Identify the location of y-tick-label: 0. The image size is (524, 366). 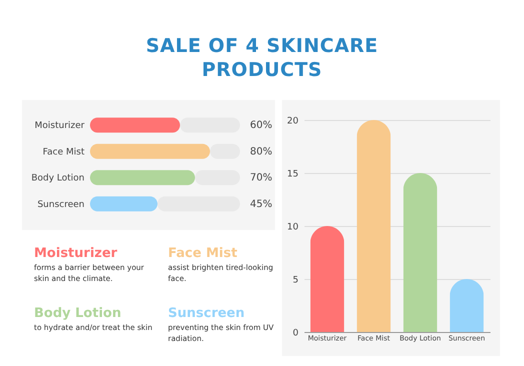
(295, 333).